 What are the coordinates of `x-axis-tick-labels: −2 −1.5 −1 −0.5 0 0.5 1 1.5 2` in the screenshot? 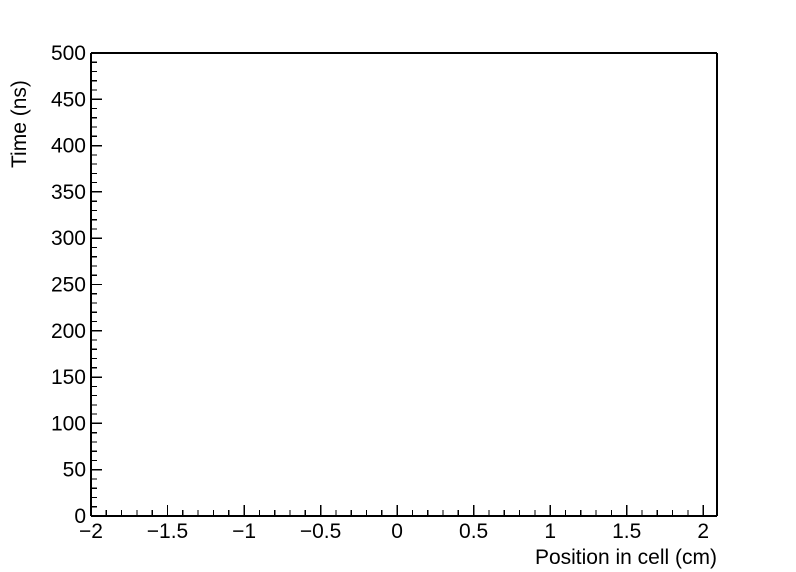 It's located at (394, 531).